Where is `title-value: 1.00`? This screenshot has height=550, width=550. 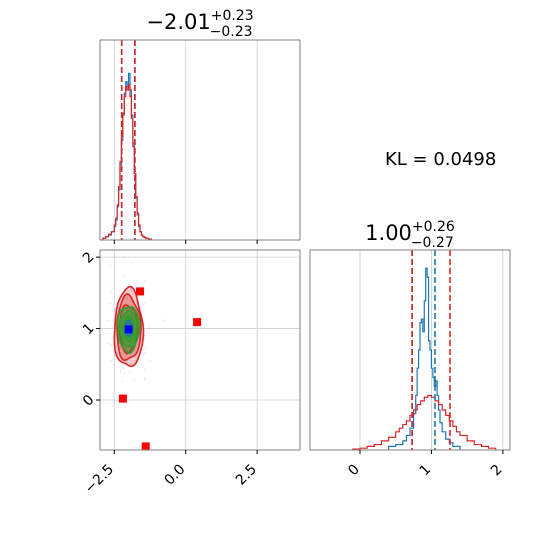
title-value: 1.00 is located at coordinates (388, 233).